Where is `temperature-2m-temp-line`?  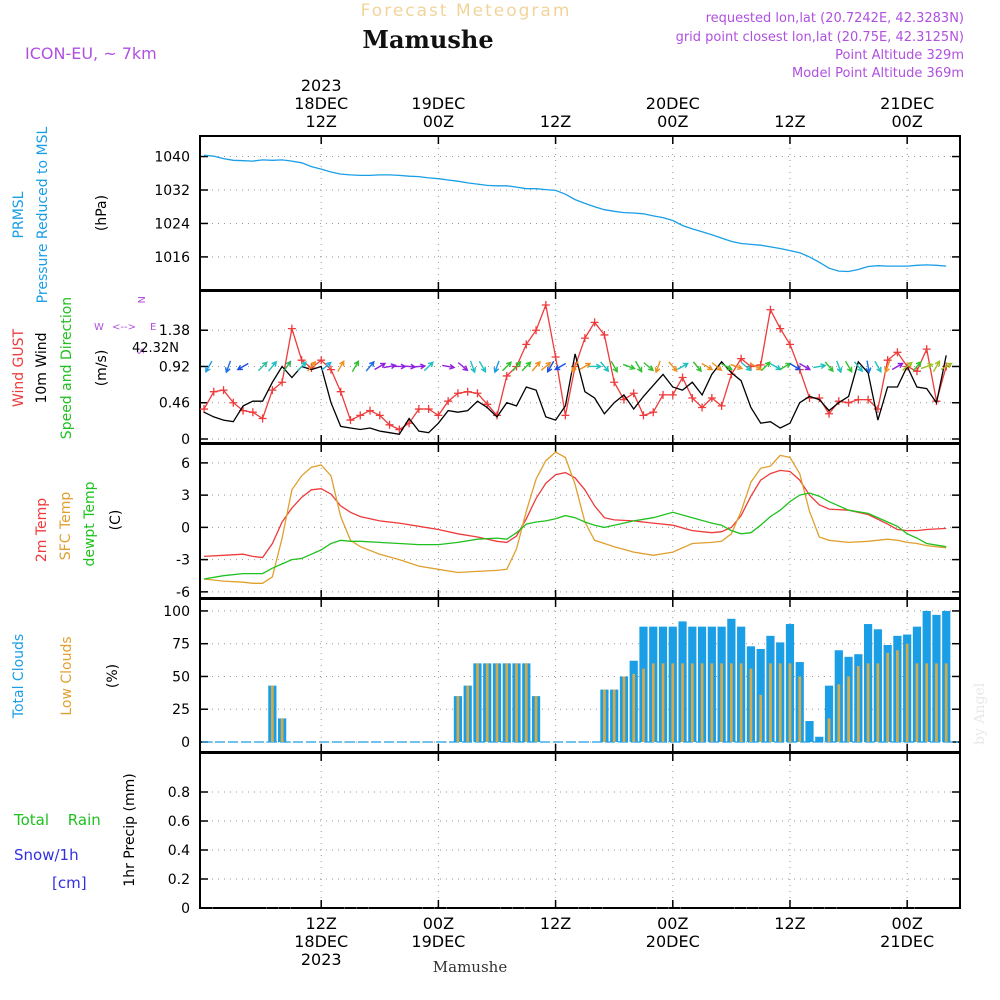 temperature-2m-temp-line is located at coordinates (575, 514).